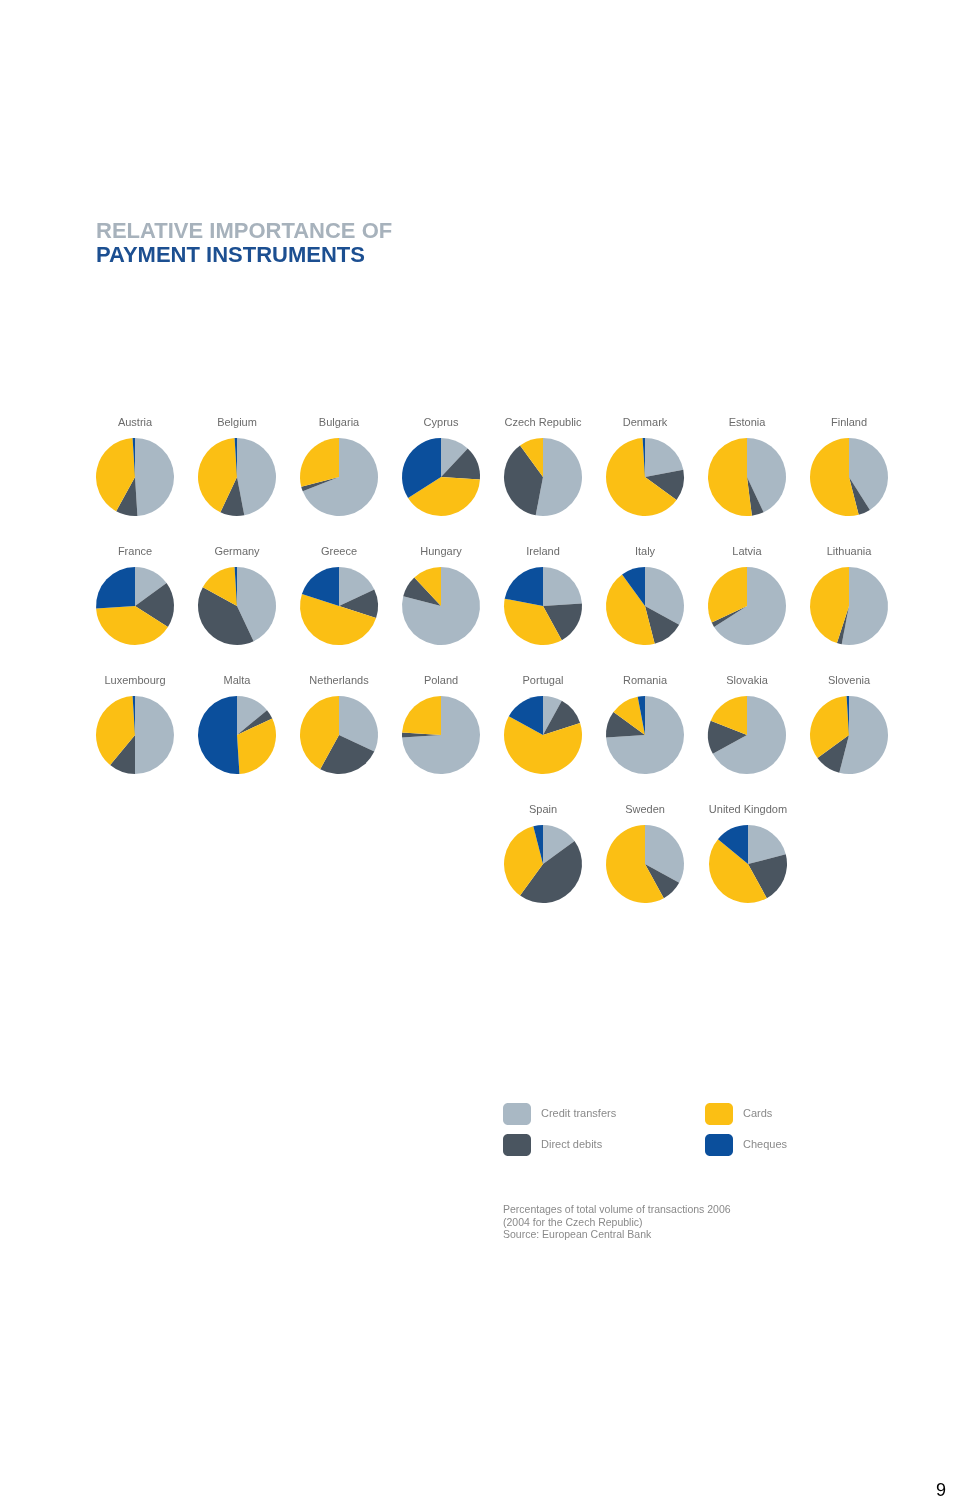 Image resolution: width=960 pixels, height=1506 pixels. Describe the element at coordinates (135, 422) in the screenshot. I see `slice-label: Austria` at that location.